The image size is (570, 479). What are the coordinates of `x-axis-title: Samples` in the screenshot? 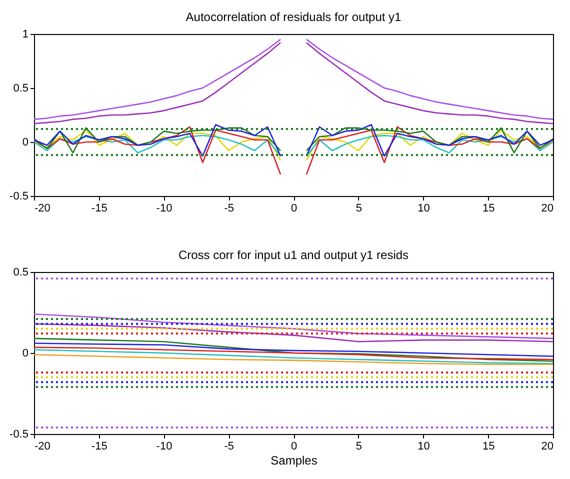 It's located at (294, 461).